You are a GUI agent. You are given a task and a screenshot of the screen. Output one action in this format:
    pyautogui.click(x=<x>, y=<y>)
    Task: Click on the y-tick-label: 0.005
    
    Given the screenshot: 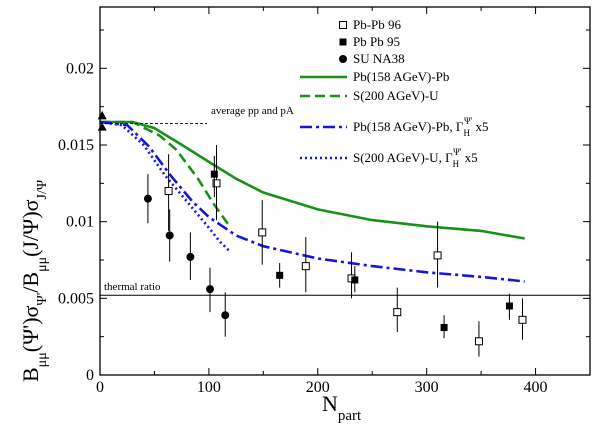 What is the action you would take?
    pyautogui.click(x=76, y=298)
    